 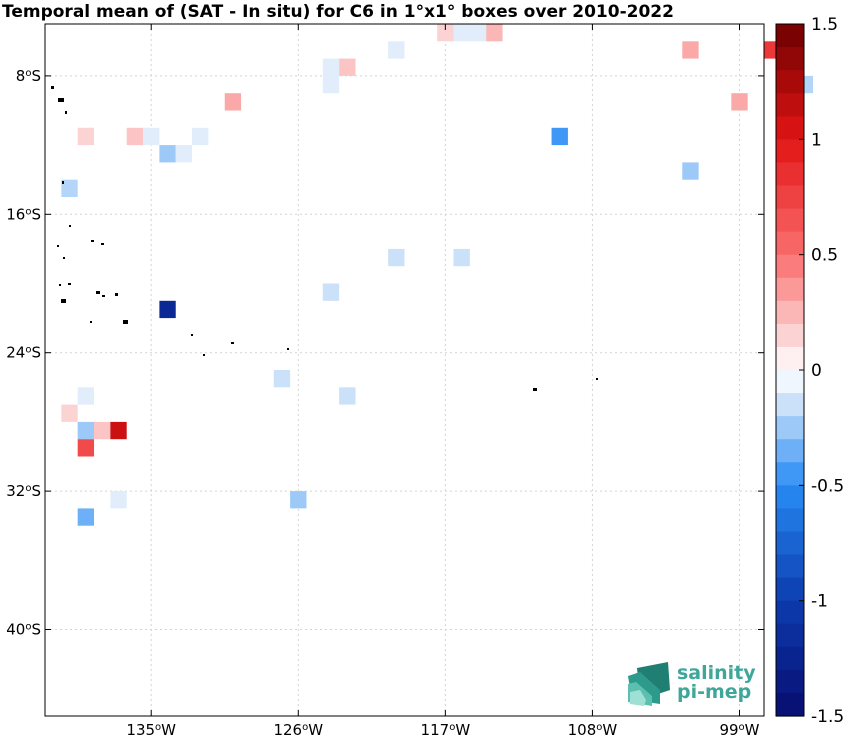 What do you see at coordinates (819, 602) in the screenshot?
I see `colorbar-tick-label: -1` at bounding box center [819, 602].